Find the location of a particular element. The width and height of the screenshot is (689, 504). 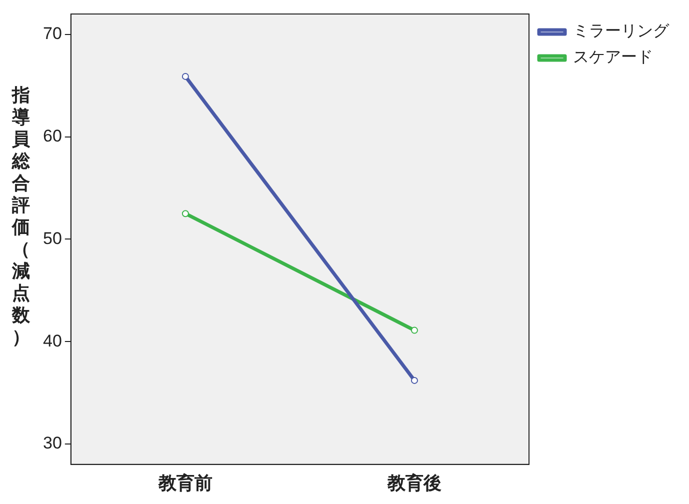

legend-label: ミラーリング is located at coordinates (621, 30).